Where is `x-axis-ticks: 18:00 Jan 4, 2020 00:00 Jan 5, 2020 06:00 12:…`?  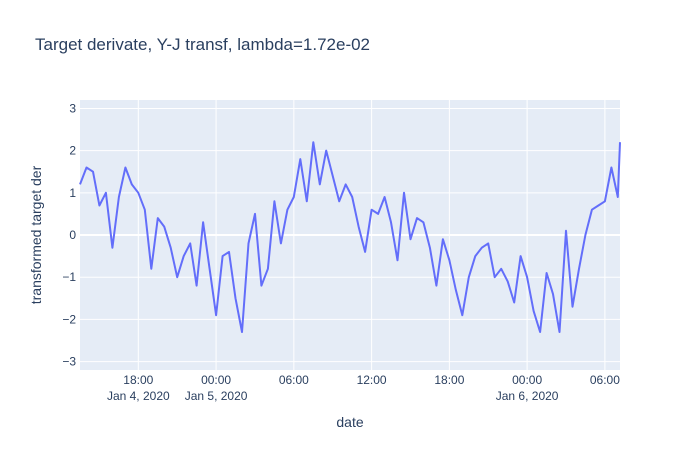 x-axis-ticks: 18:00 Jan 4, 2020 00:00 Jan 5, 2020 06:00 12:… is located at coordinates (363, 388).